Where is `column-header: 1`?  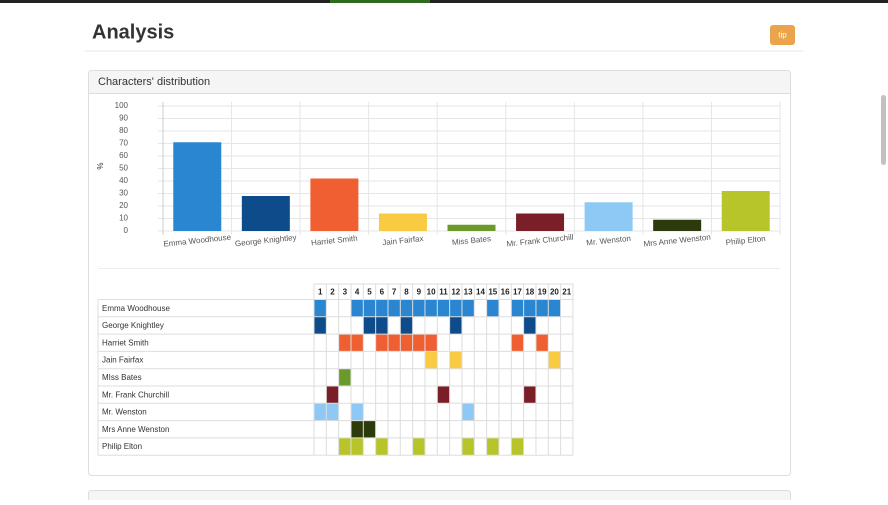
column-header: 1 is located at coordinates (320, 291).